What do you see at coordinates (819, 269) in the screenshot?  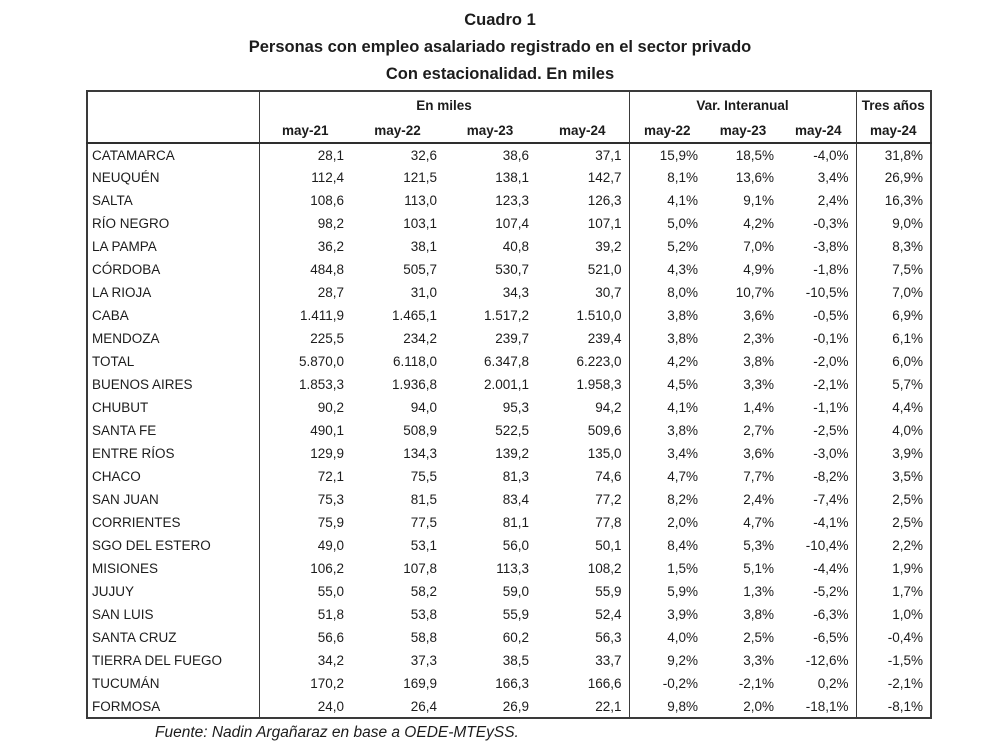 I see `var-interanual-cell: -1,8%` at bounding box center [819, 269].